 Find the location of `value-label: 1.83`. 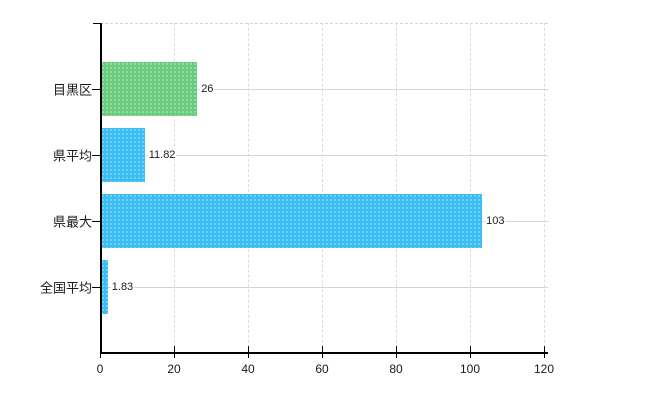

value-label: 1.83 is located at coordinates (122, 287).